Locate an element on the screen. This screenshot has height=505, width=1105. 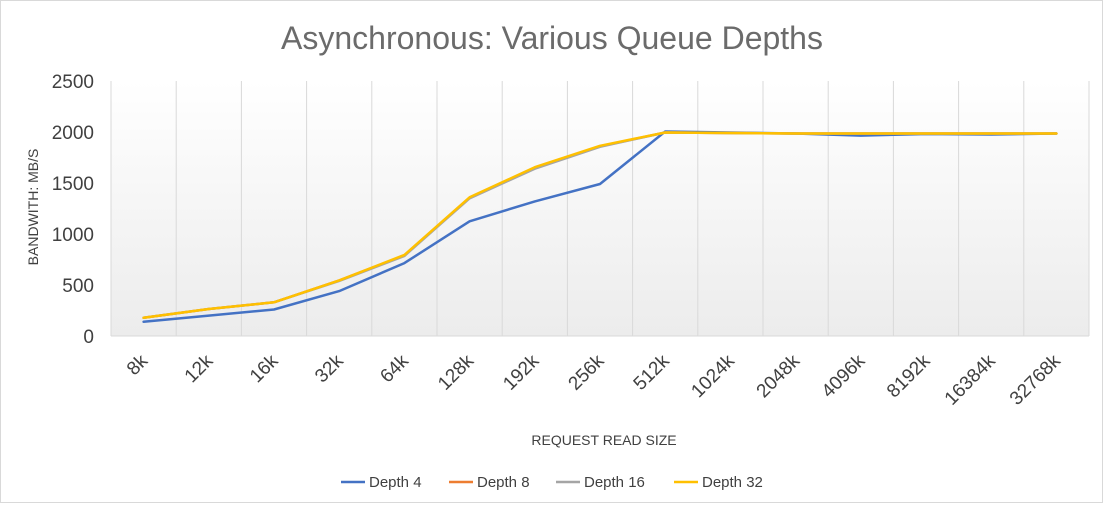
x-tick-label: 4096k is located at coordinates (844, 376).